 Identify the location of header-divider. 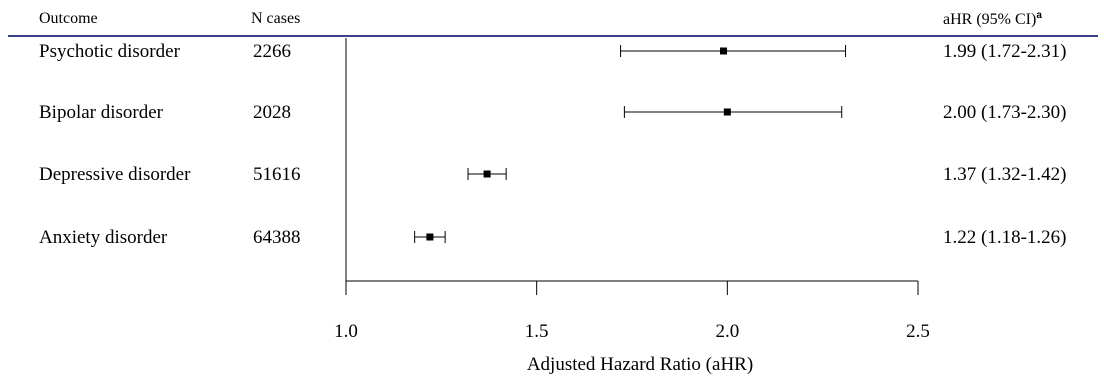
(553, 36).